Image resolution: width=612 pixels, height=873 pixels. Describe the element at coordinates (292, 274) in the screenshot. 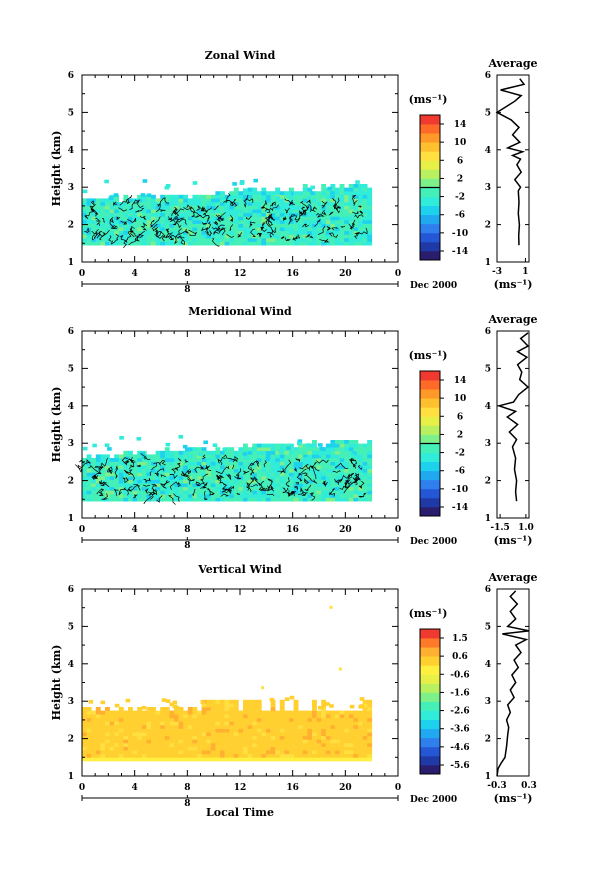

I see `x-tick-label: 16` at that location.